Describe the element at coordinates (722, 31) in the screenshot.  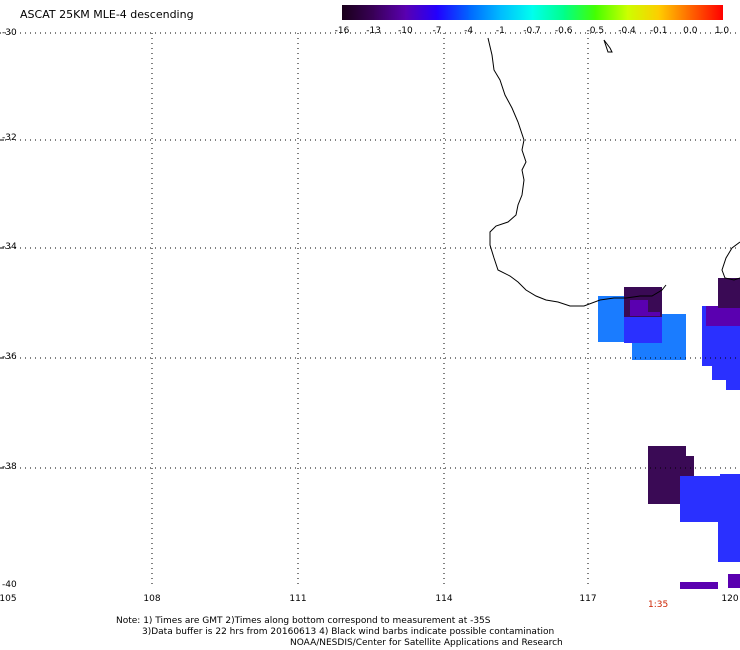
I see `colorbar-tick-label: 1.0` at that location.